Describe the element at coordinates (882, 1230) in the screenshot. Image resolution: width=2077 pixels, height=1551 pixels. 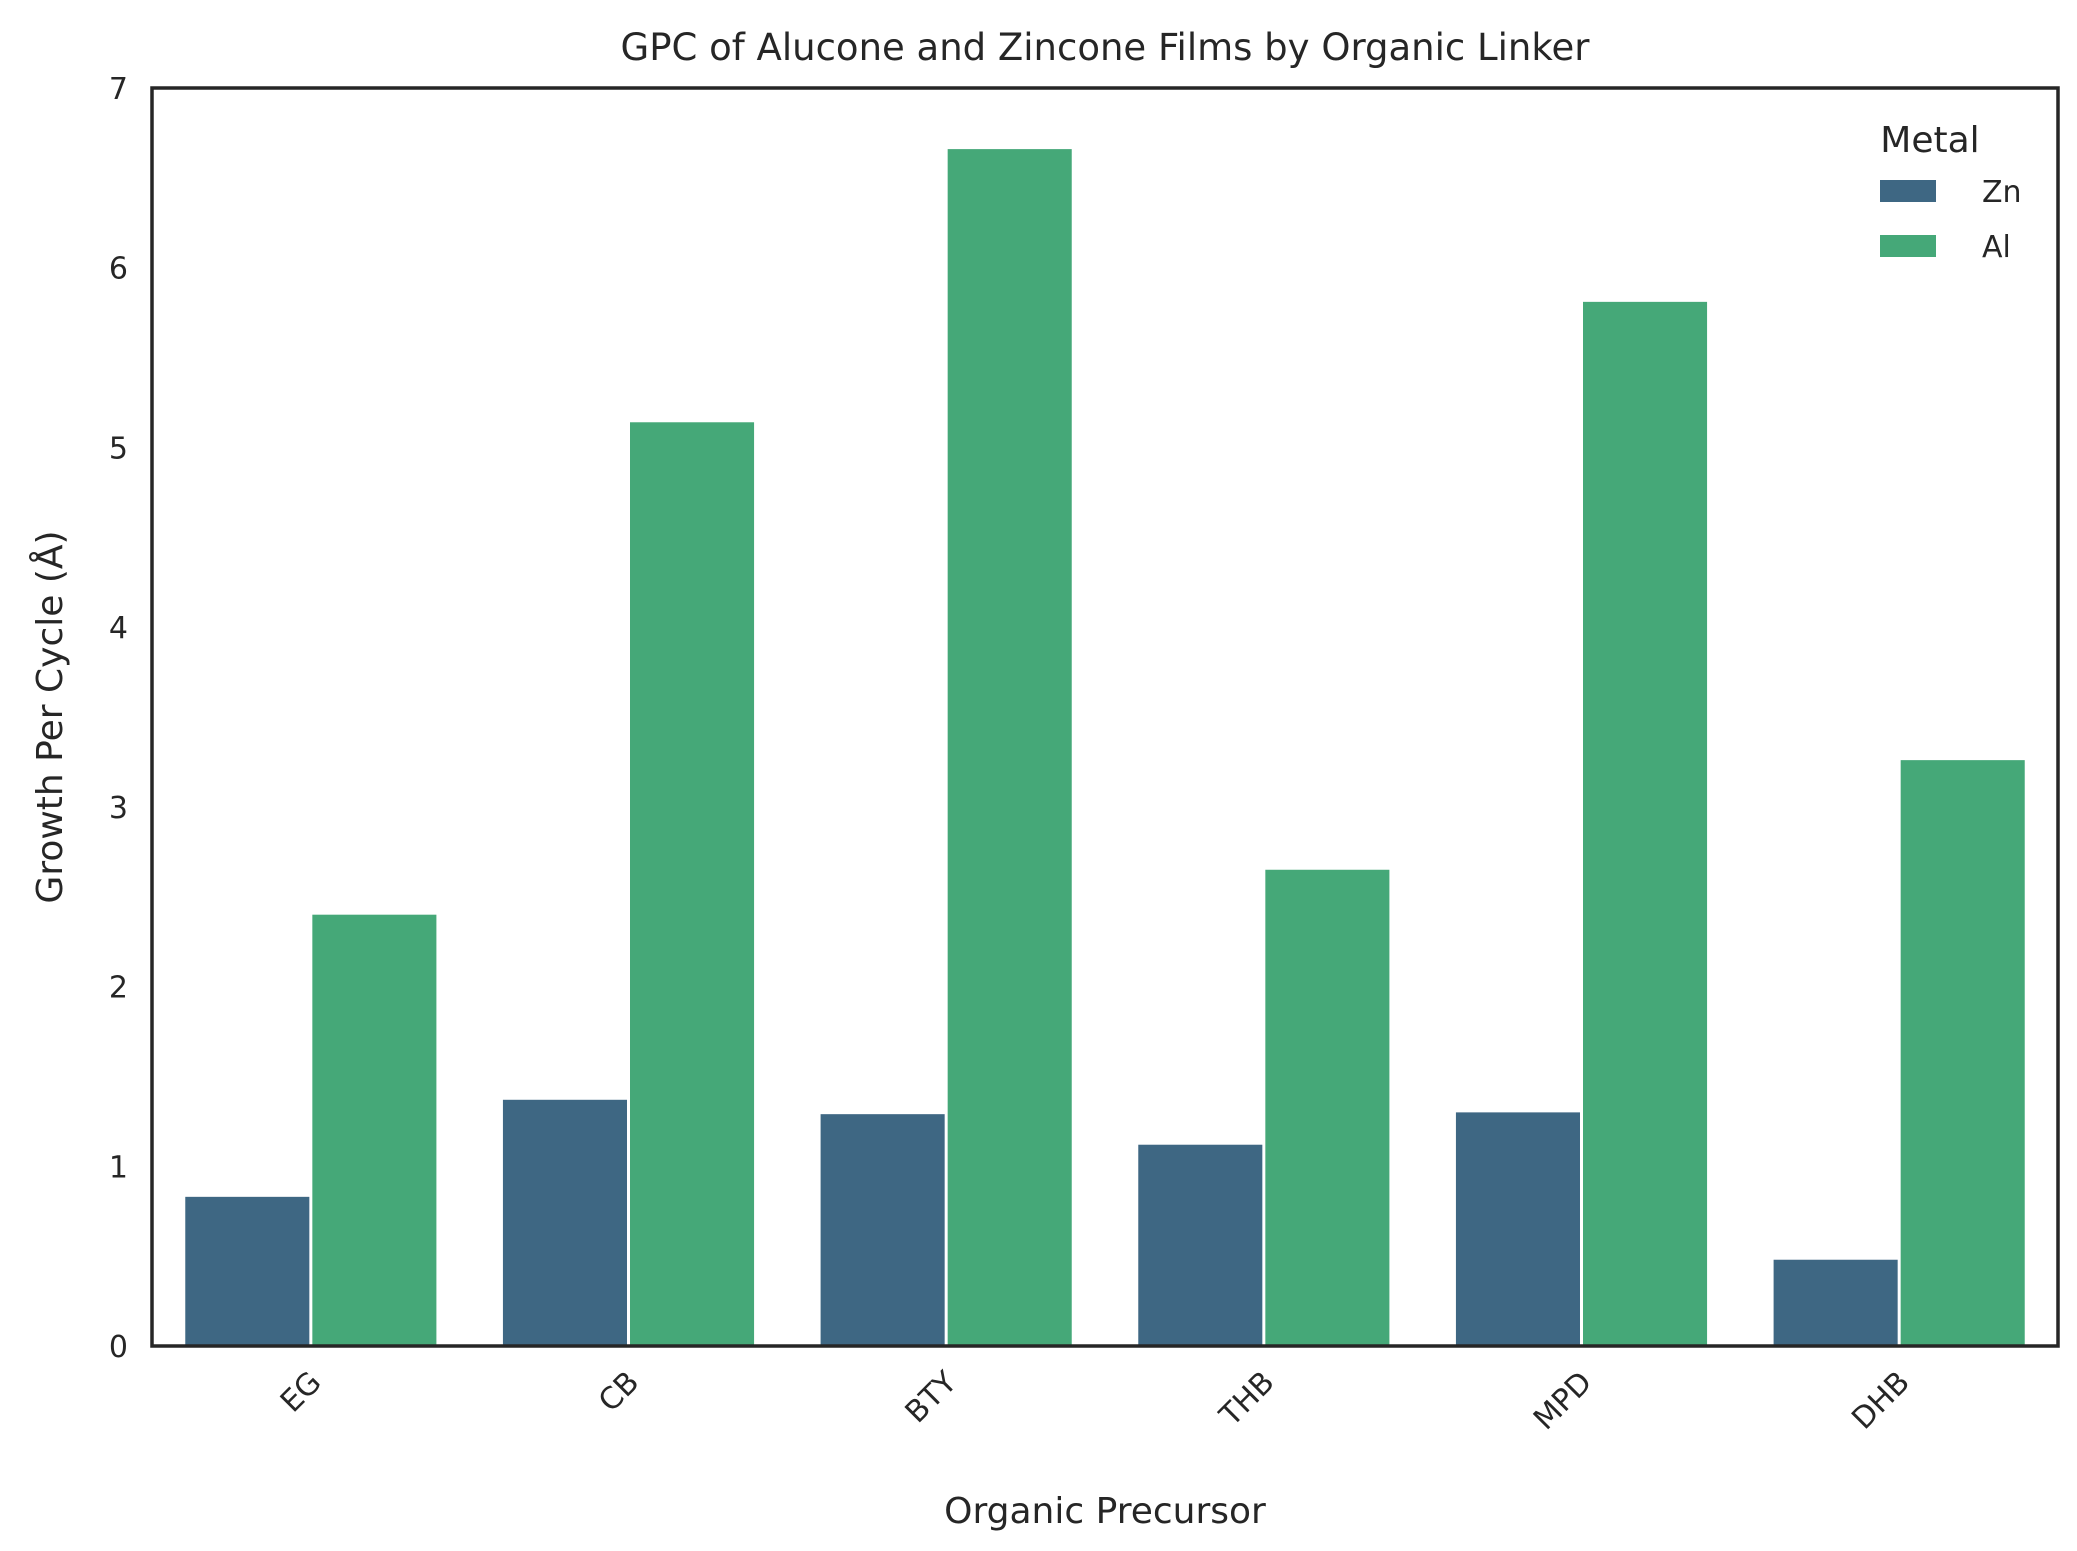
I see `bar-zn-bty` at that location.